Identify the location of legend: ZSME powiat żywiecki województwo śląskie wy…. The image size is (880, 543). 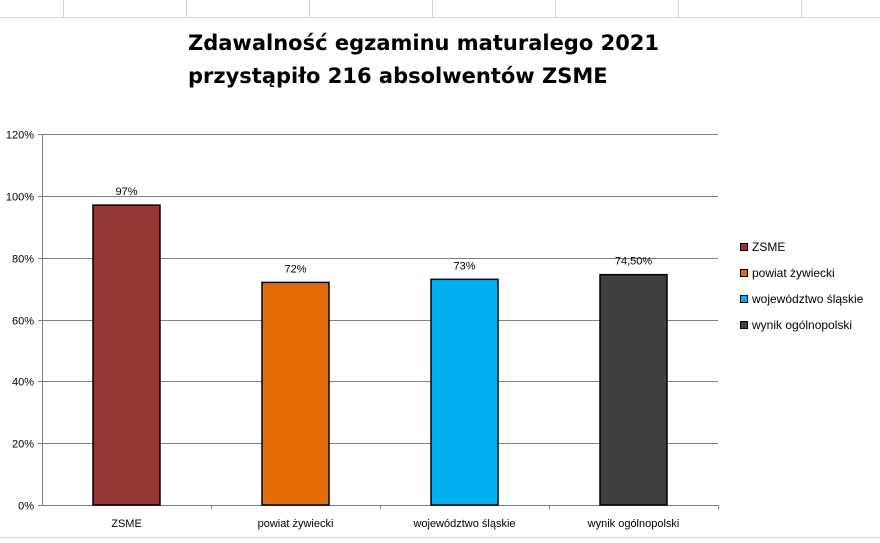
(801, 286).